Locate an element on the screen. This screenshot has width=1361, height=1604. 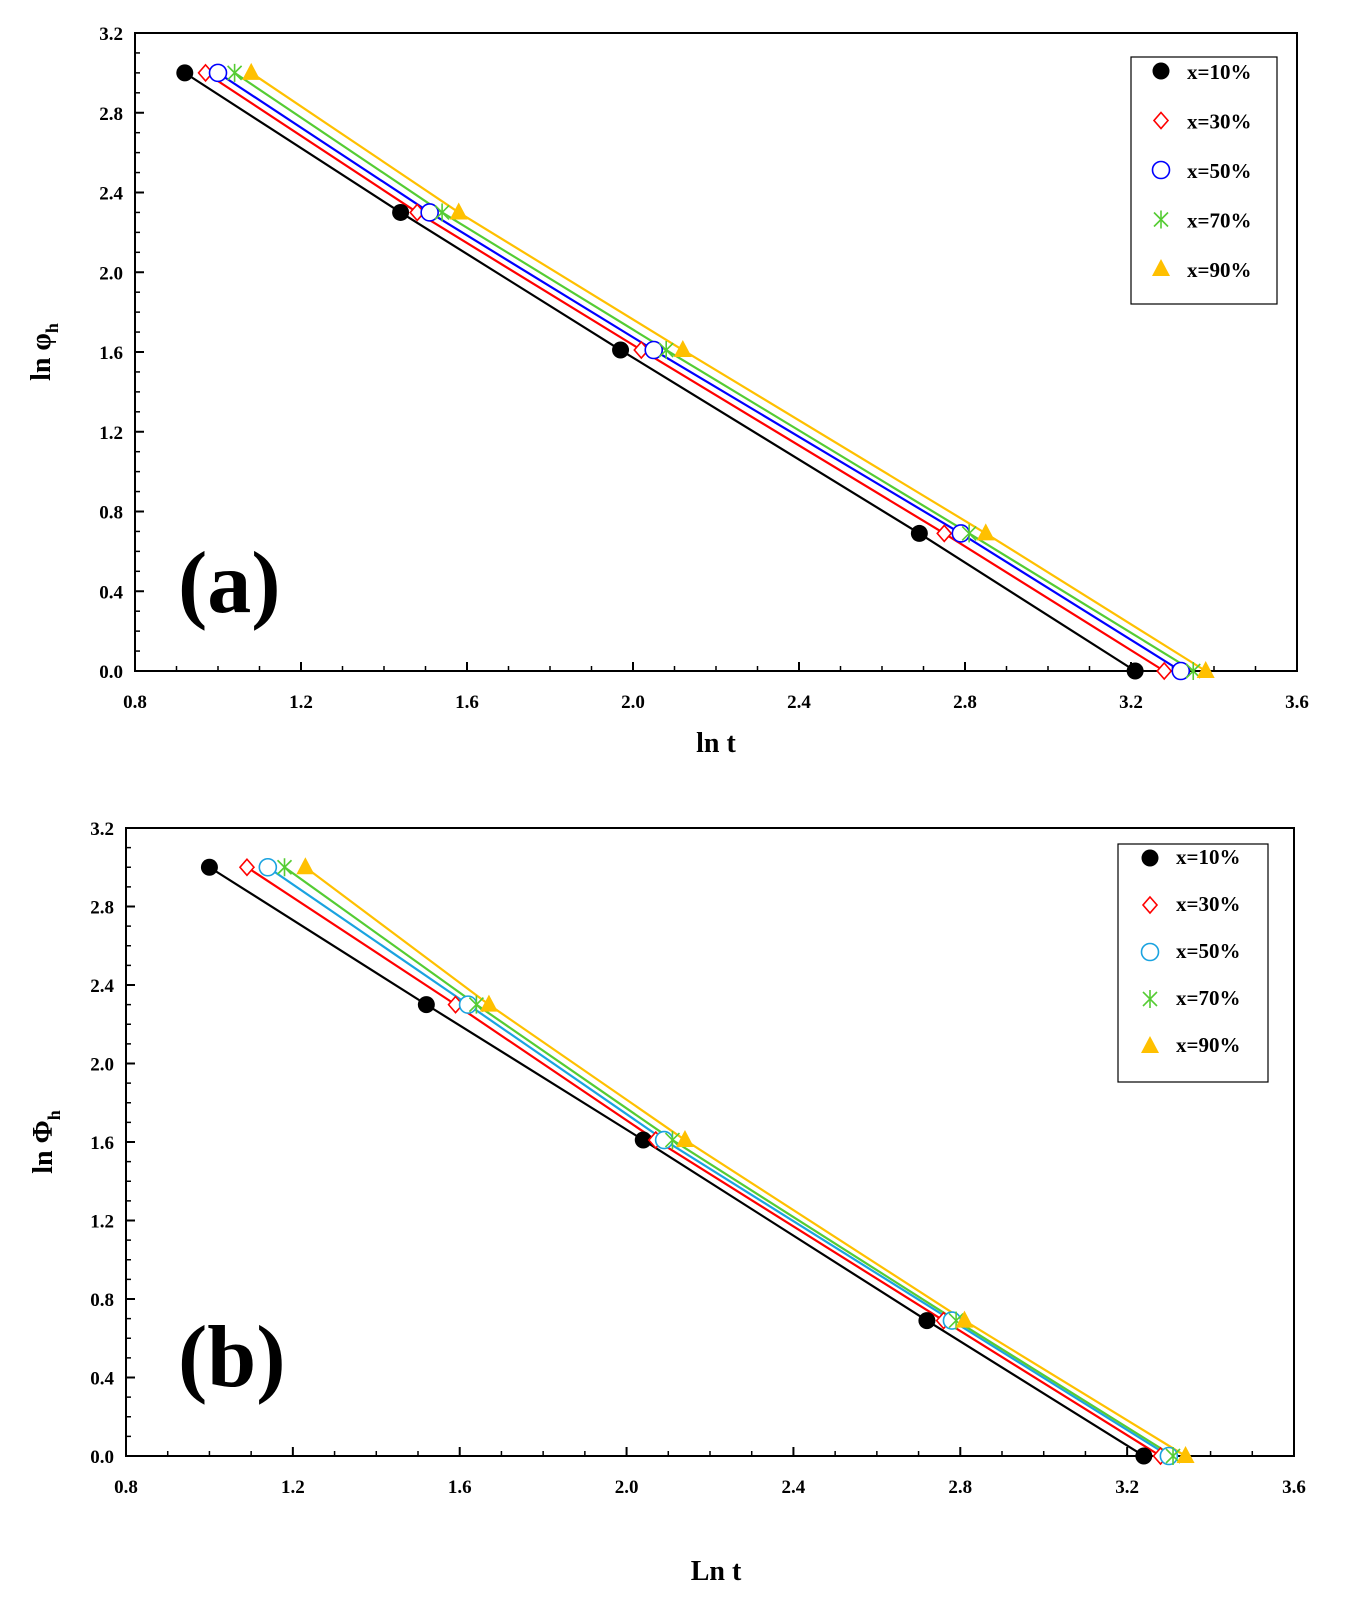
y-tick-label: 1.2 is located at coordinates (111, 433).